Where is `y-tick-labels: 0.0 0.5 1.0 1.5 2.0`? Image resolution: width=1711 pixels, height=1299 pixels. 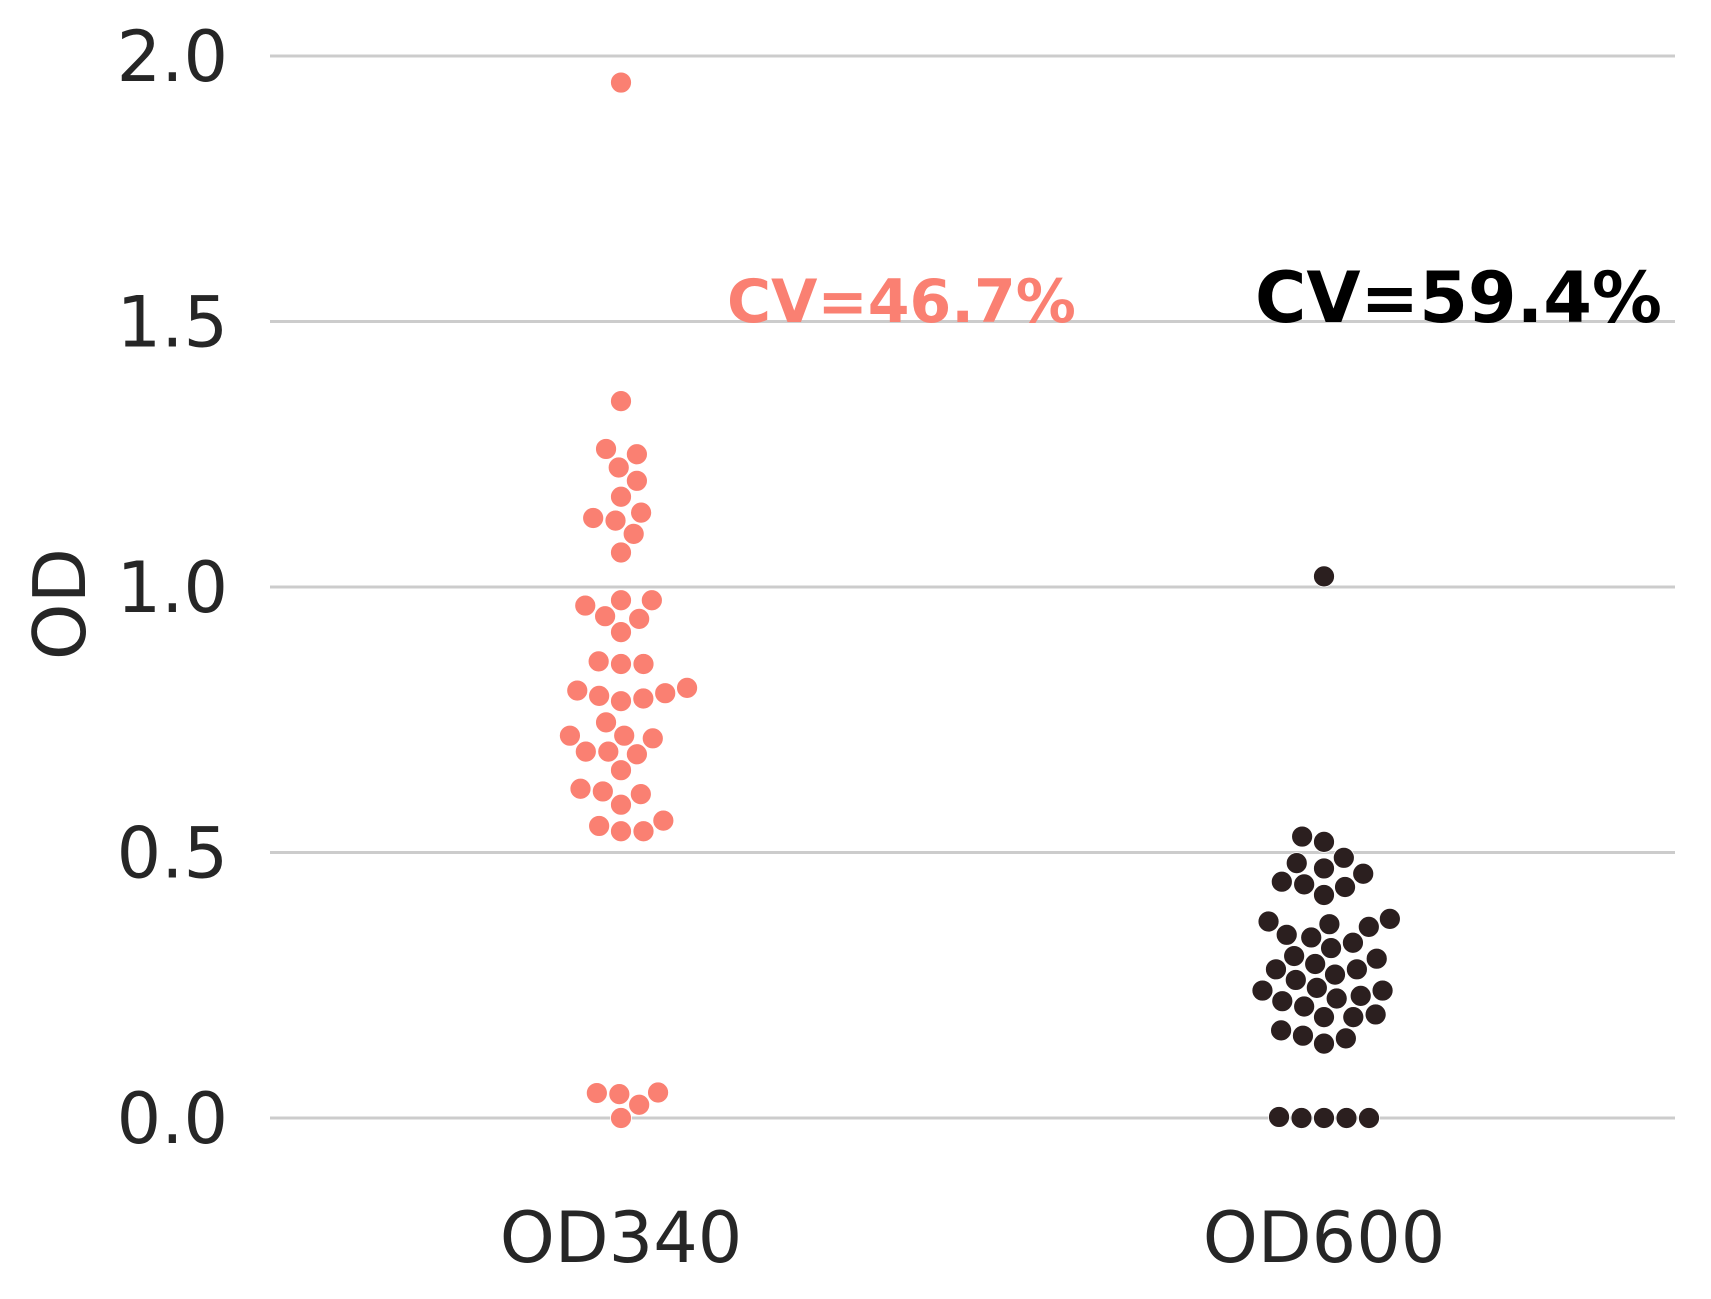
y-tick-labels: 0.0 0.5 1.0 1.5 2.0 is located at coordinates (172, 588).